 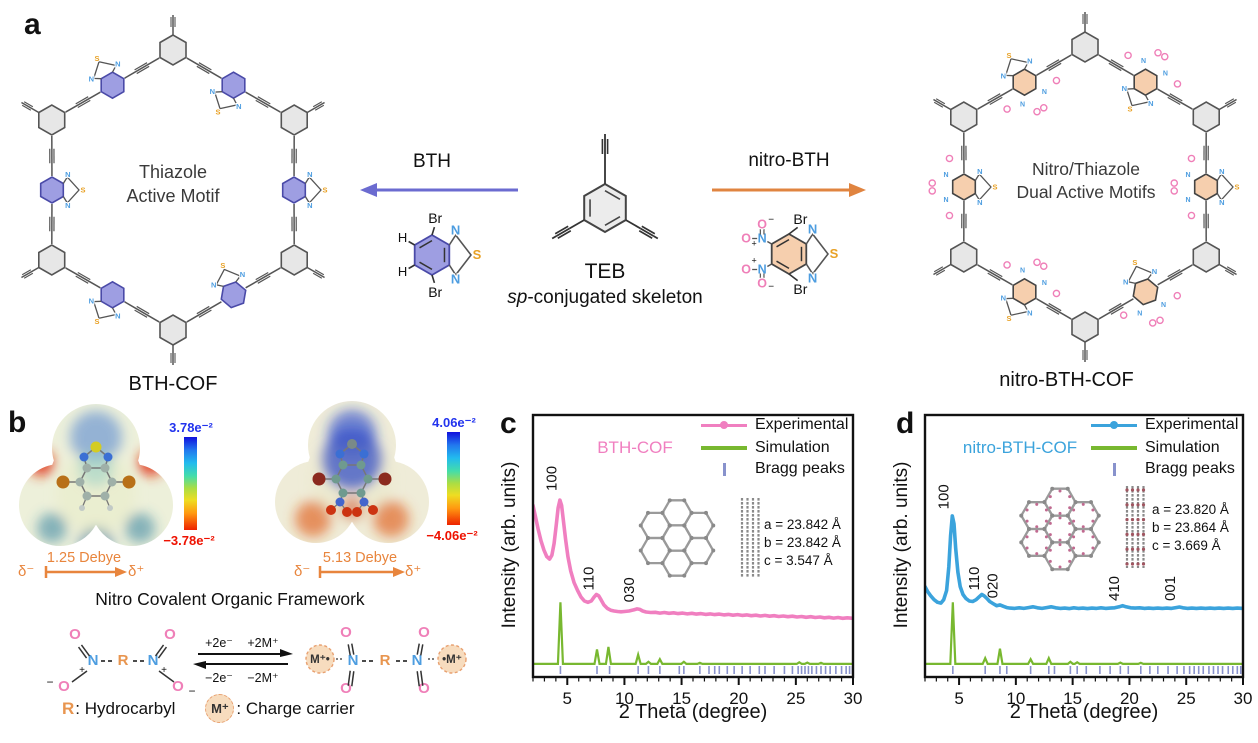 I want to click on chart-c-legend-experimental: Experimental, so click(x=778, y=425).